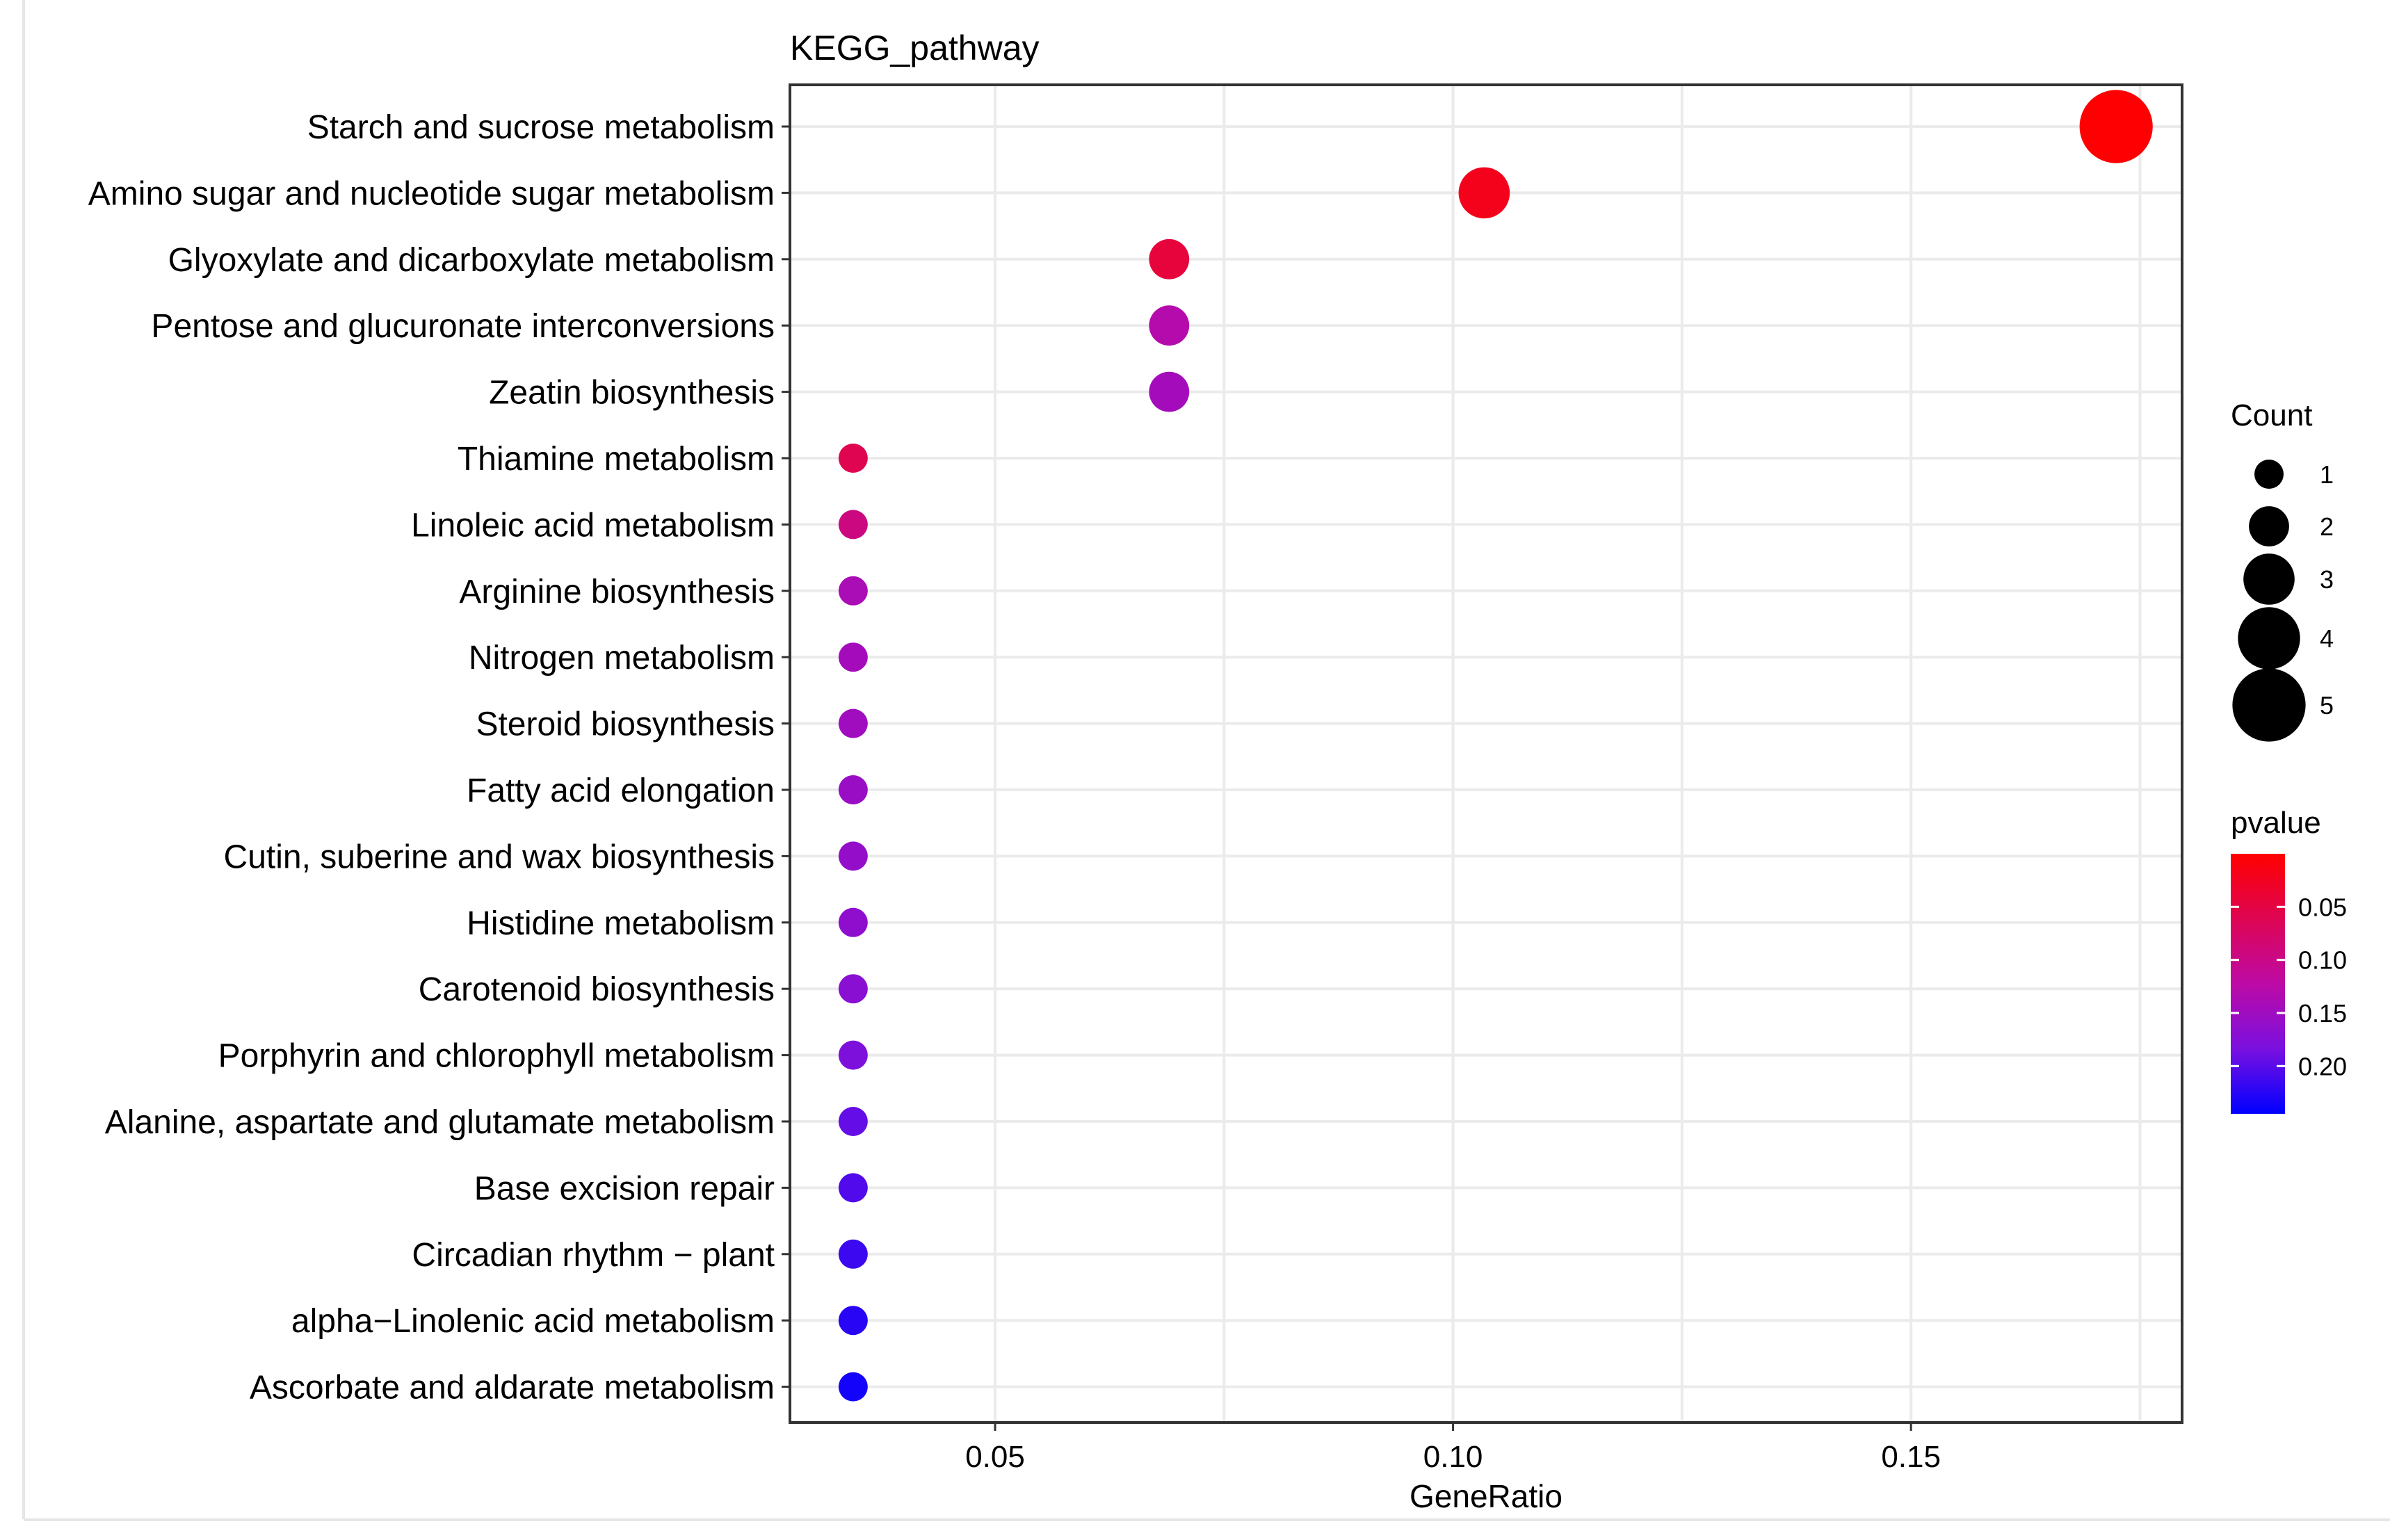  I want to click on y-tick-label: Carotenoid biosynthesis, so click(597, 989).